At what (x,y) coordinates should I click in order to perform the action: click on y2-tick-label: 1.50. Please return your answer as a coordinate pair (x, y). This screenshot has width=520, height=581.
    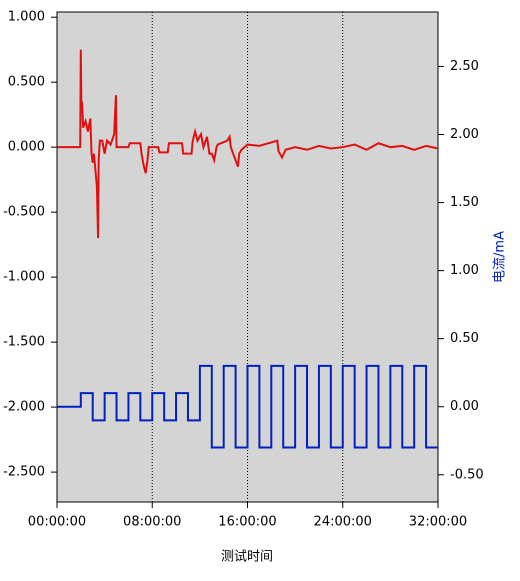
    Looking at the image, I should click on (464, 202).